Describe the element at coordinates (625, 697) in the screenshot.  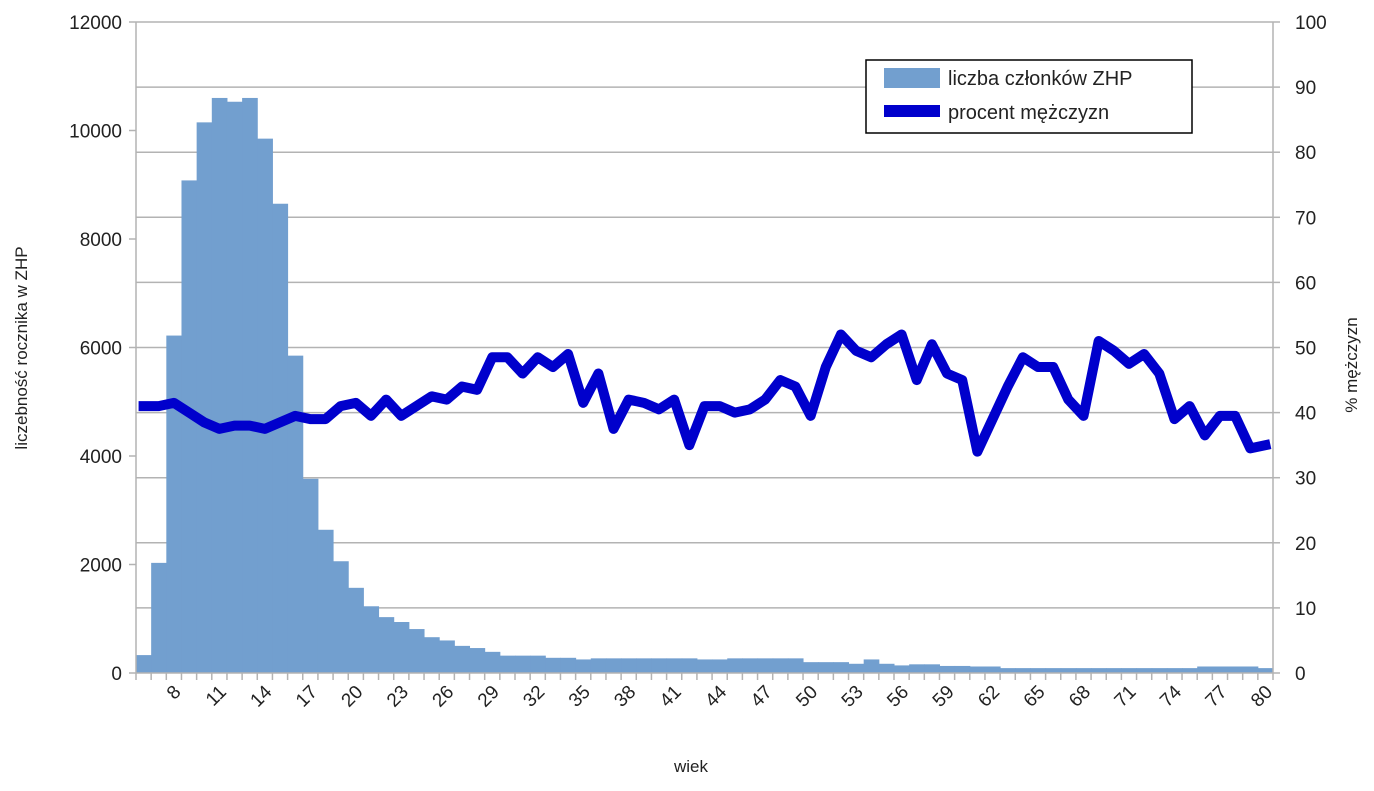
I see `x-tick-label: 38` at that location.